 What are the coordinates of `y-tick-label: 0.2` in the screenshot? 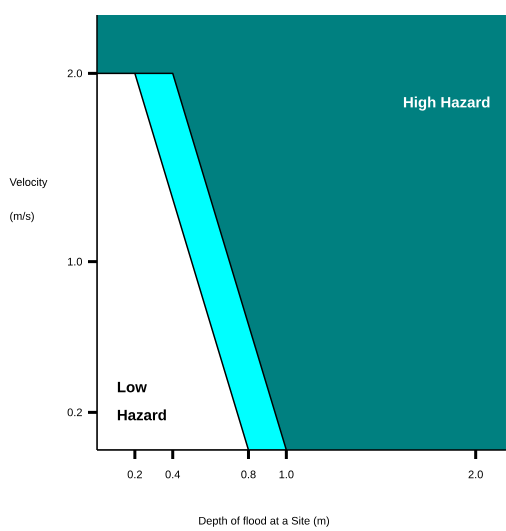 It's located at (75, 412).